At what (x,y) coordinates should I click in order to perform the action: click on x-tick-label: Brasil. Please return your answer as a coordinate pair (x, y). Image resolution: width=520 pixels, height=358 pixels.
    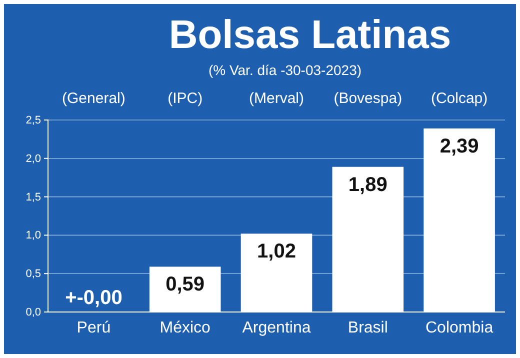
    Looking at the image, I should click on (368, 328).